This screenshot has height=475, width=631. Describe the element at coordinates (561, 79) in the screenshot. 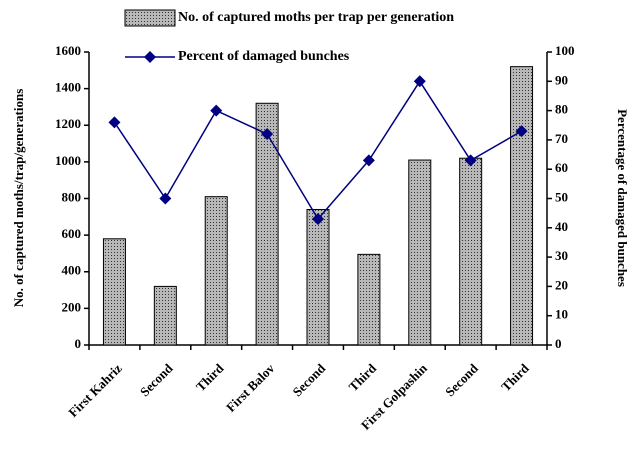

I see `y2-tick-label: 90` at that location.